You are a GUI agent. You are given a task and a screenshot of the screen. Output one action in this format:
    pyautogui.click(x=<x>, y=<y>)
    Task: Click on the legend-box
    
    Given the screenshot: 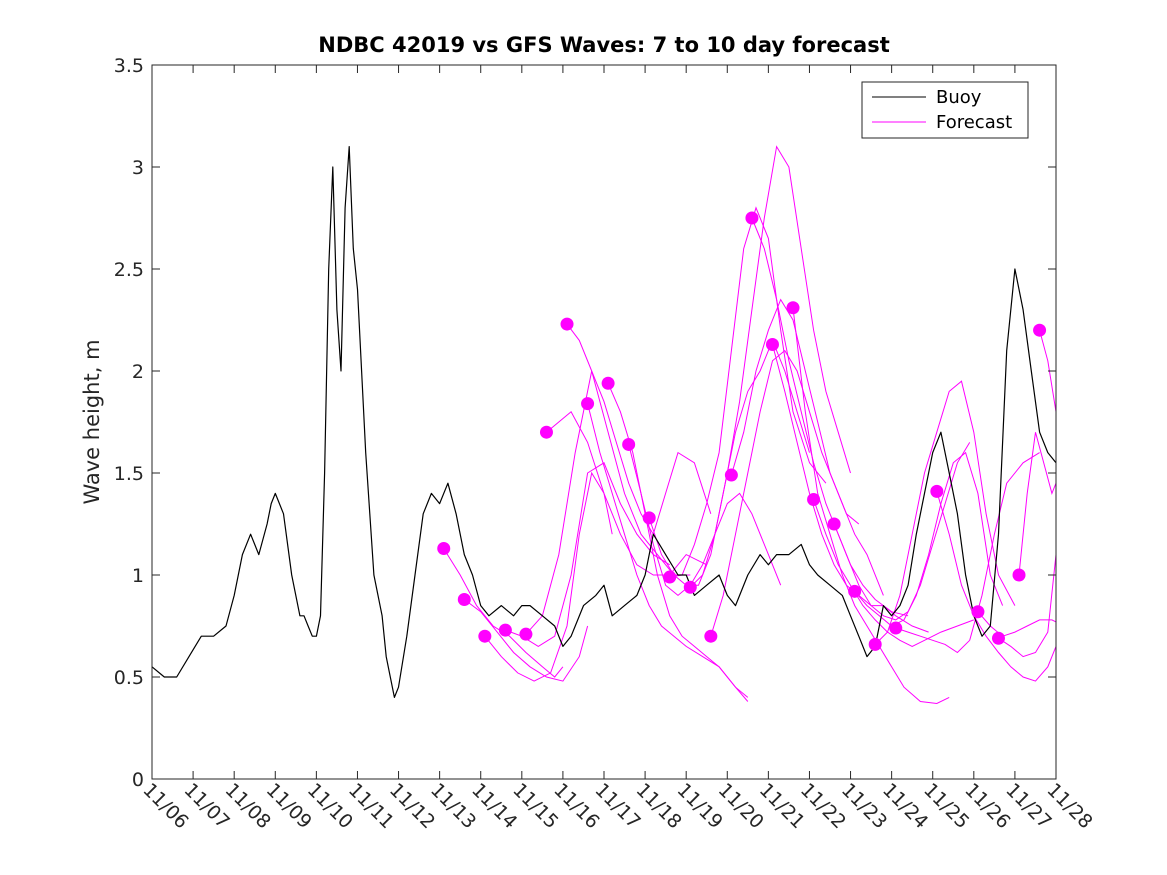 What is the action you would take?
    pyautogui.click(x=945, y=110)
    